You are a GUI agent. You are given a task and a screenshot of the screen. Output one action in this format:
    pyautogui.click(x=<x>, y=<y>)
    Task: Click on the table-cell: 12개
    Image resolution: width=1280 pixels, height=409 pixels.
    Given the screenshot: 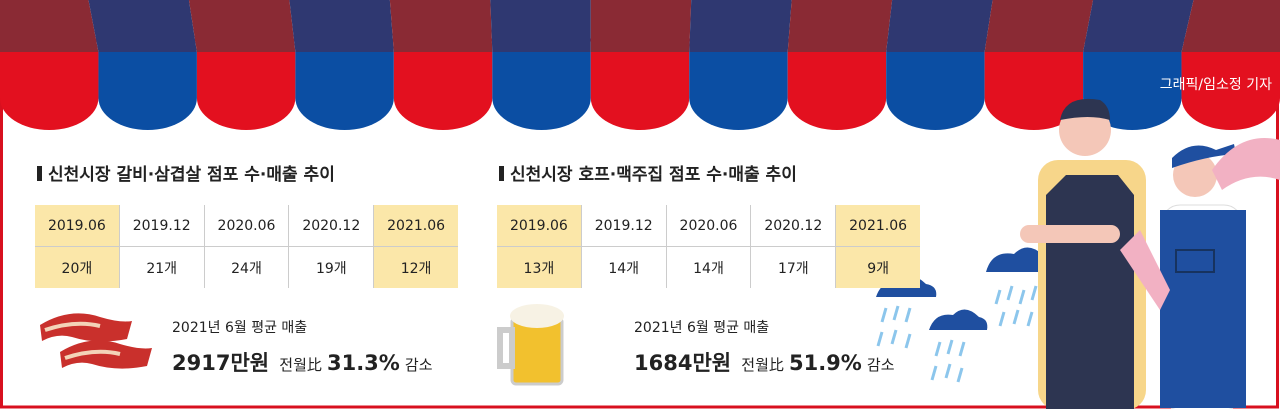 What is the action you would take?
    pyautogui.click(x=415, y=267)
    